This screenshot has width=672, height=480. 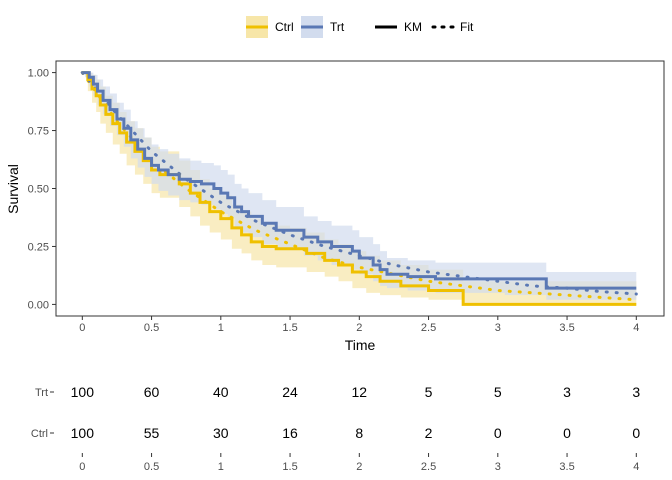 What do you see at coordinates (221, 433) in the screenshot?
I see `risk-value: 30` at bounding box center [221, 433].